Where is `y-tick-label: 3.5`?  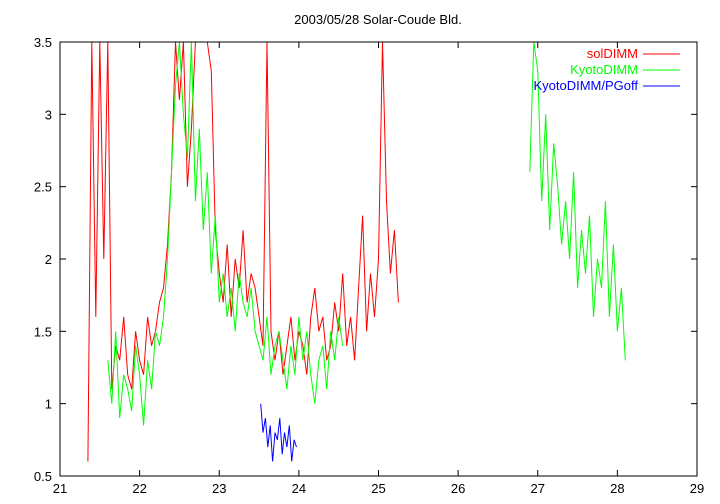 y-tick-label: 3.5 is located at coordinates (43, 42).